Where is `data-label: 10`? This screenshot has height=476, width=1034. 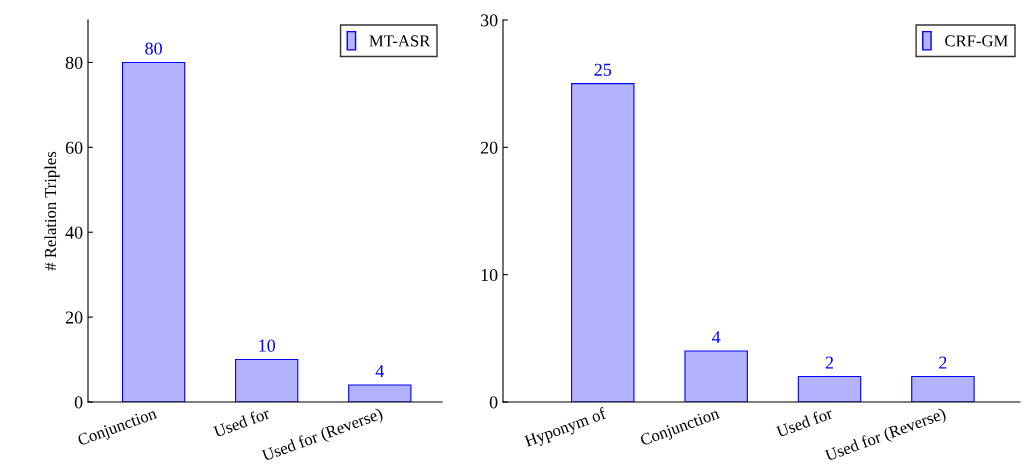
data-label: 10 is located at coordinates (267, 345).